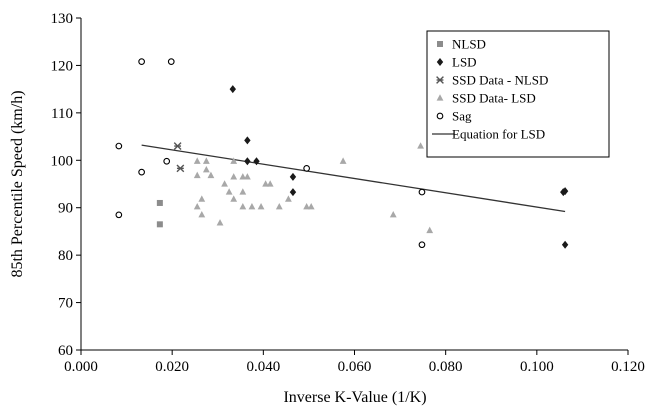  Describe the element at coordinates (65, 304) in the screenshot. I see `y-tick-label: 70` at that location.